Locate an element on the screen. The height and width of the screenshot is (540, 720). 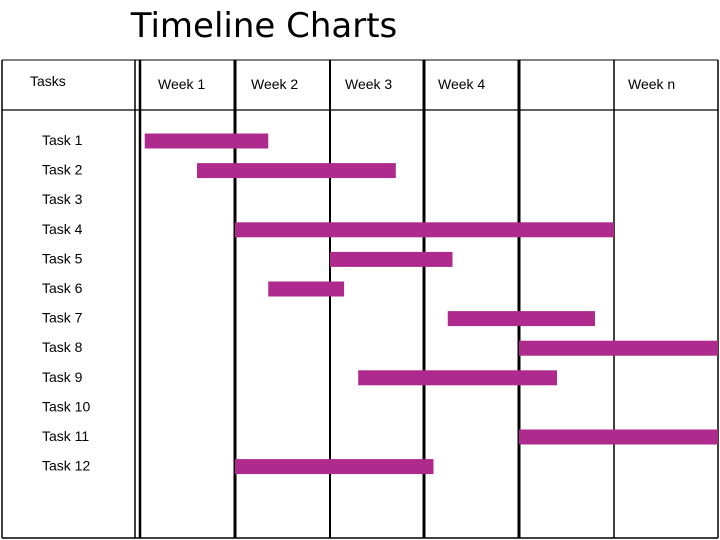
week-column-header: Week 2 is located at coordinates (274, 84).